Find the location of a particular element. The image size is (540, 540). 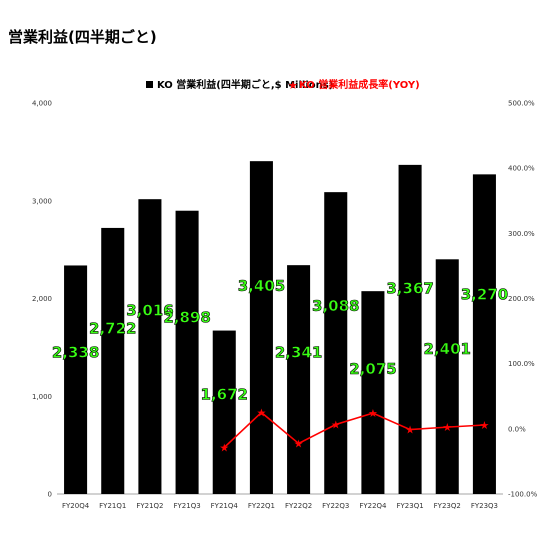

bar-data-label: 3,016 is located at coordinates (149, 310).